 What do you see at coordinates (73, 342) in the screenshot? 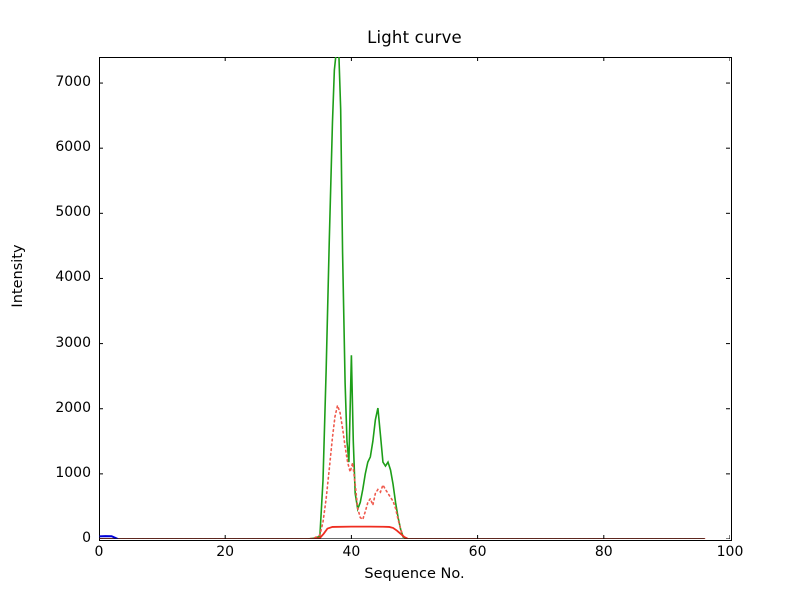
I see `y-tick-label: 3000` at bounding box center [73, 342].